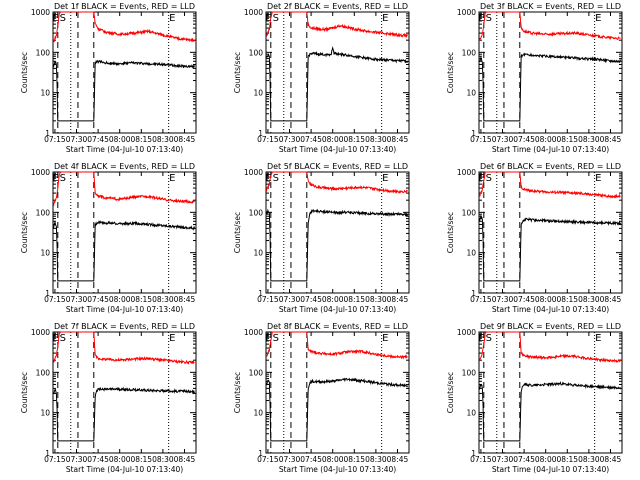 The height and width of the screenshot is (480, 640). What do you see at coordinates (550, 6) in the screenshot?
I see `panel-title: Det 3f BLACK = Events, RED = LLD` at bounding box center [550, 6].